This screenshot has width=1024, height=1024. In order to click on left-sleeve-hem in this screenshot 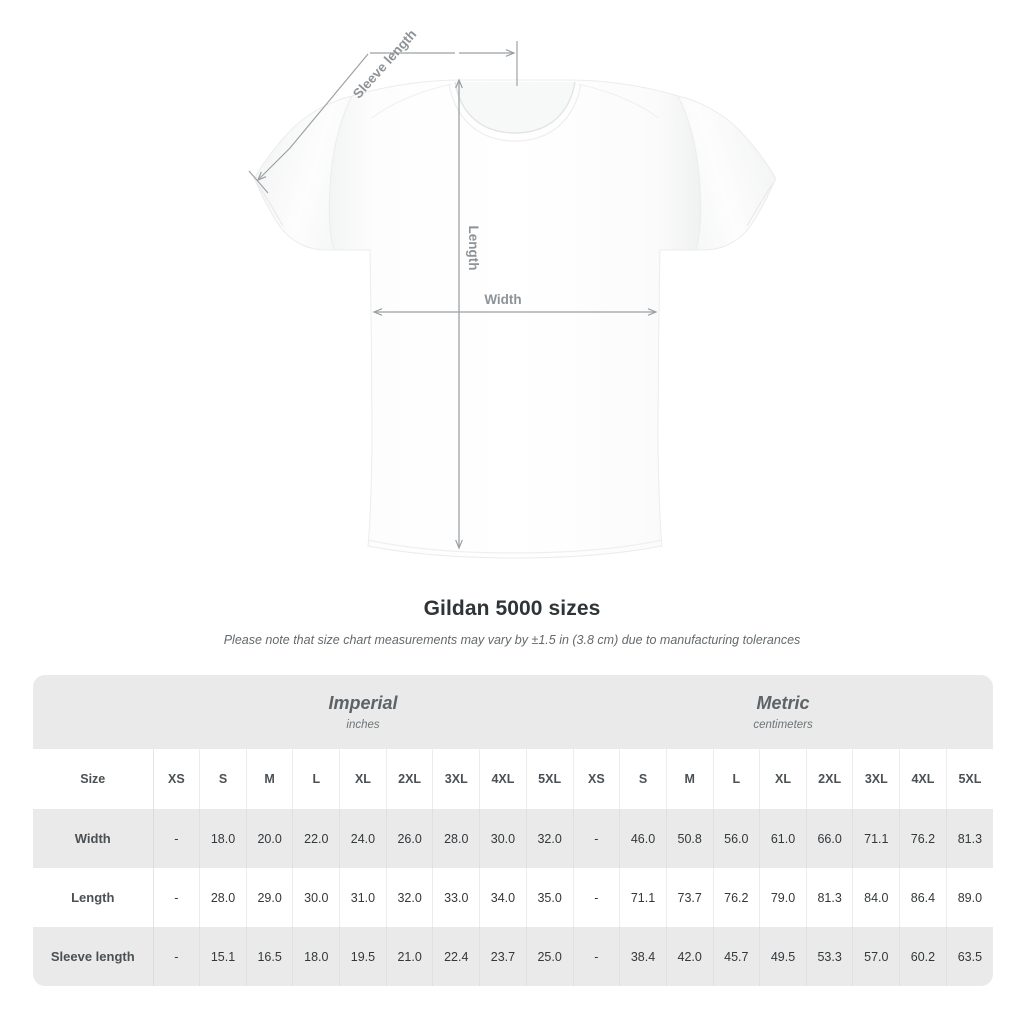, I will do `click(269, 204)`.